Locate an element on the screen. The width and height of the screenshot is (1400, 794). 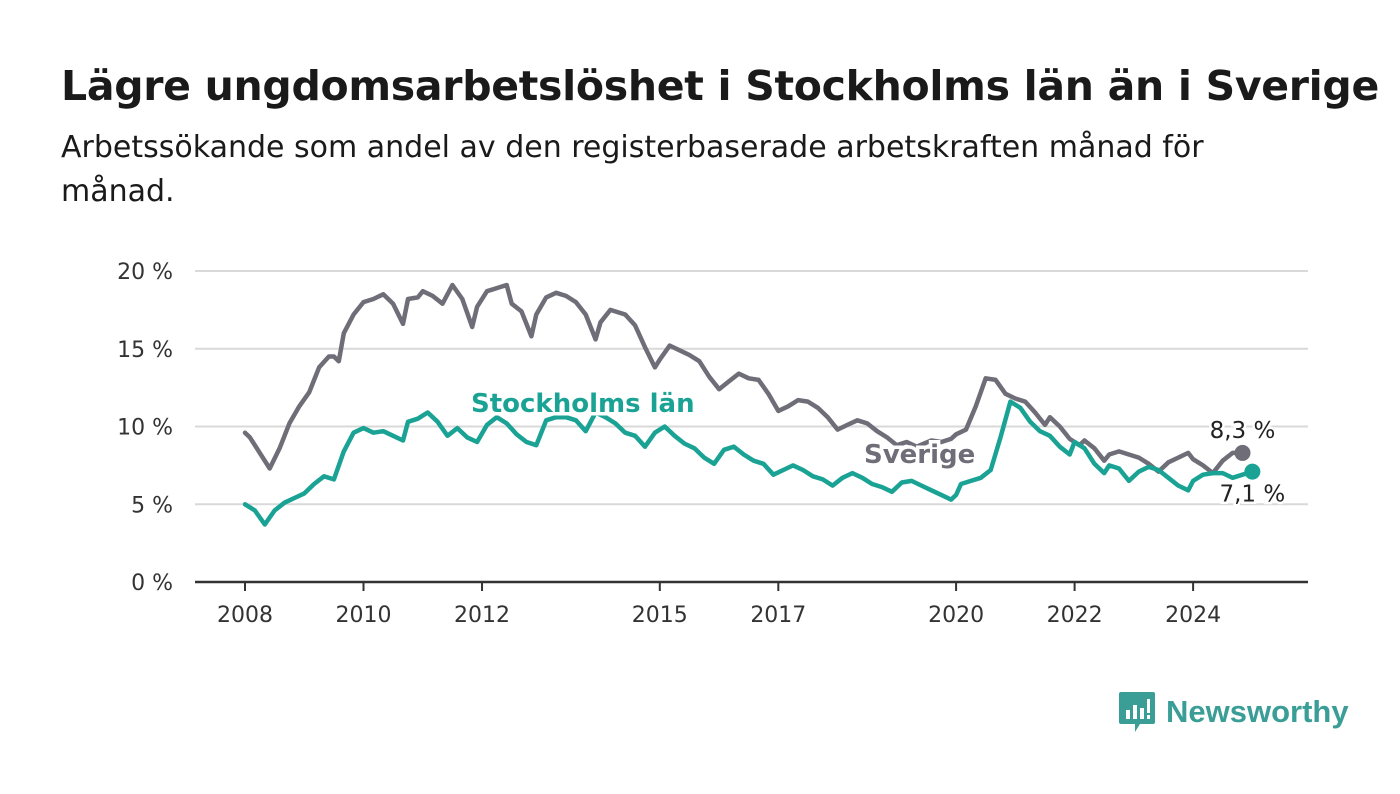
x-tick-label: 2022 is located at coordinates (1075, 615).